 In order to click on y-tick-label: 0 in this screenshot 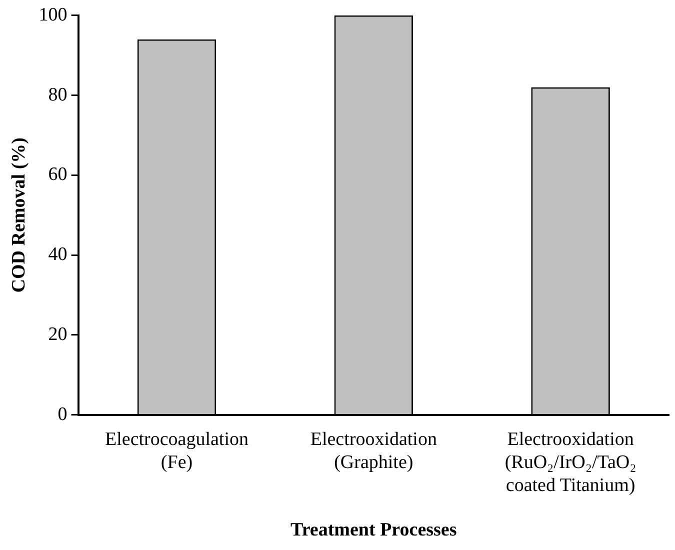, I will do `click(63, 414)`.